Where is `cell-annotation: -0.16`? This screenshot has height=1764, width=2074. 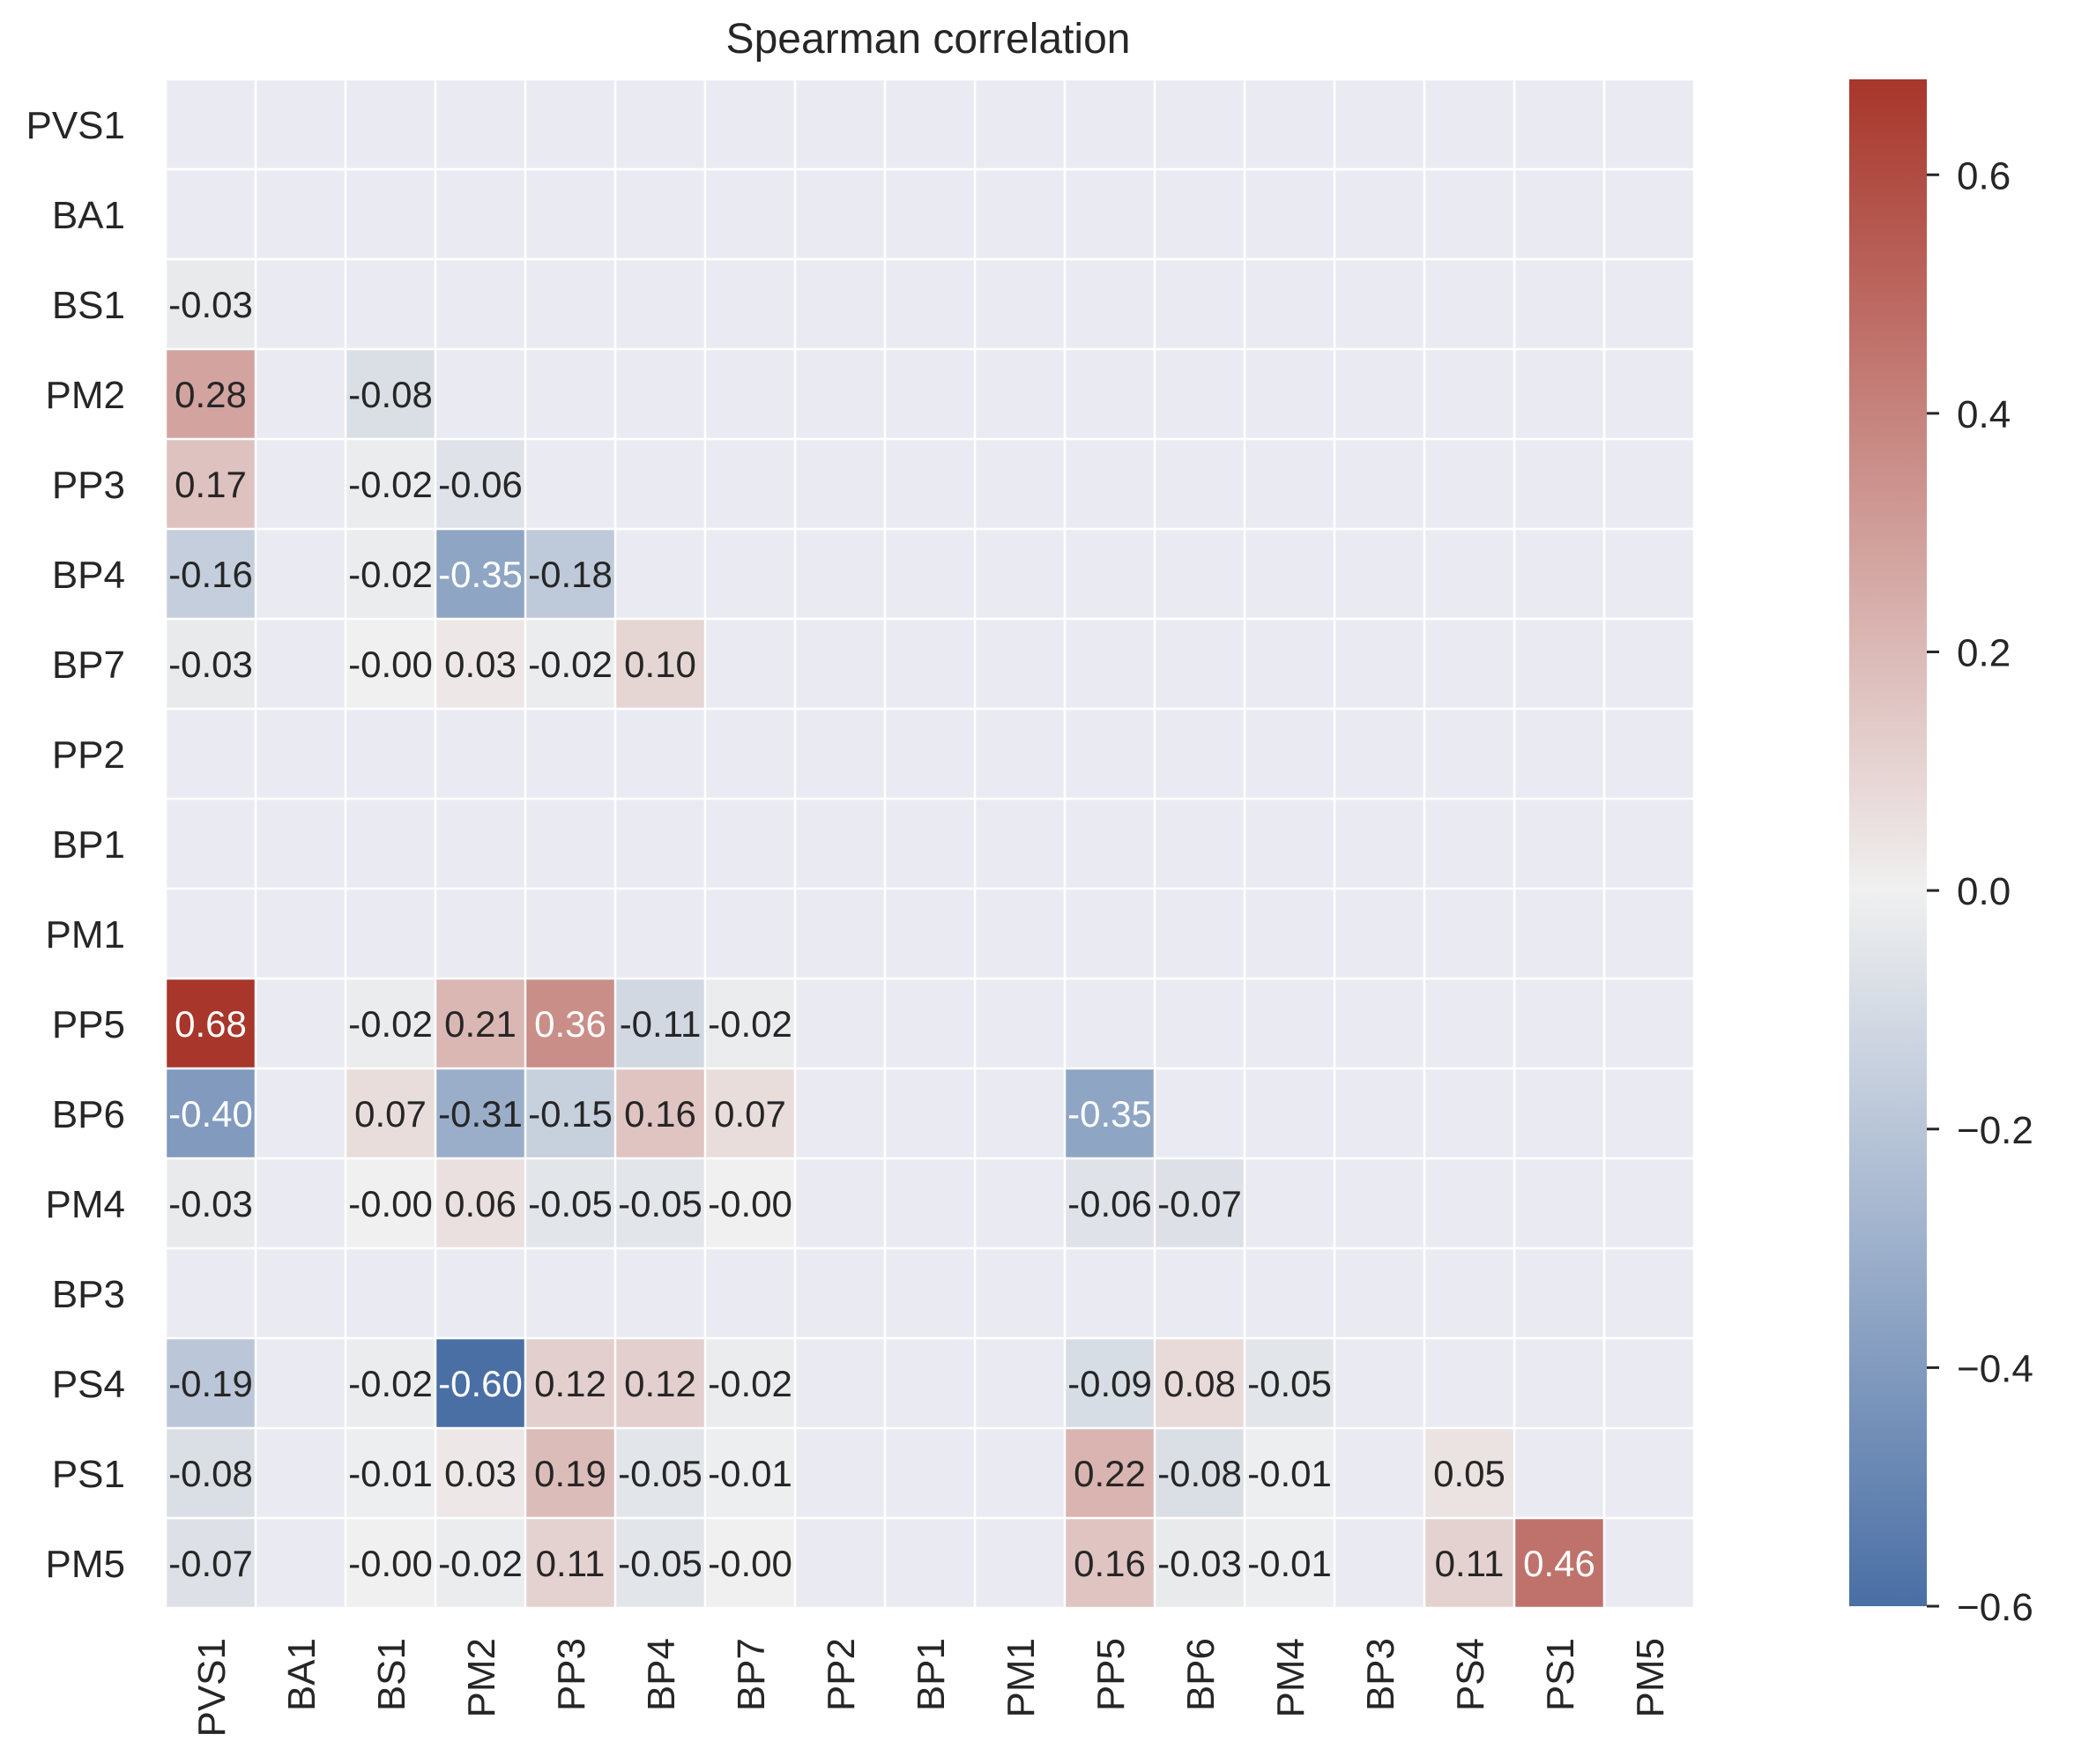
cell-annotation: -0.16 is located at coordinates (210, 575).